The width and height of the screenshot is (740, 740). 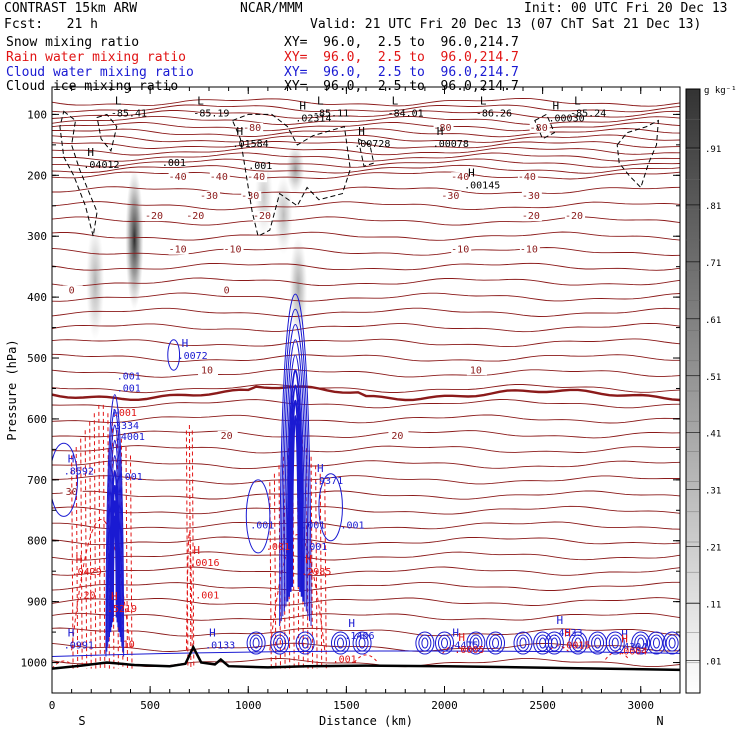 What do you see at coordinates (251, 144) in the screenshot?
I see `marker-value-8: .01584` at bounding box center [251, 144].